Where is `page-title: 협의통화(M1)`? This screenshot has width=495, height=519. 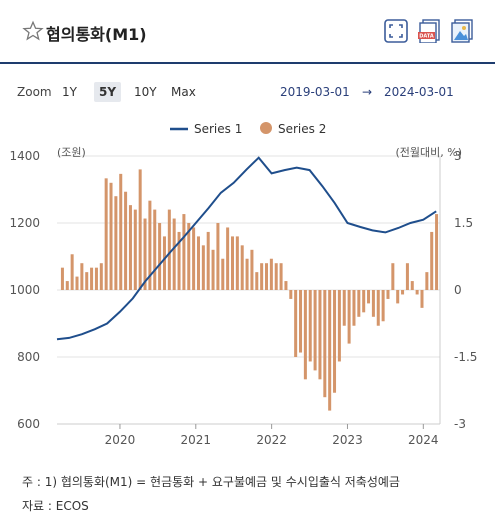
page-title: 협의통화(M1) is located at coordinates (96, 34).